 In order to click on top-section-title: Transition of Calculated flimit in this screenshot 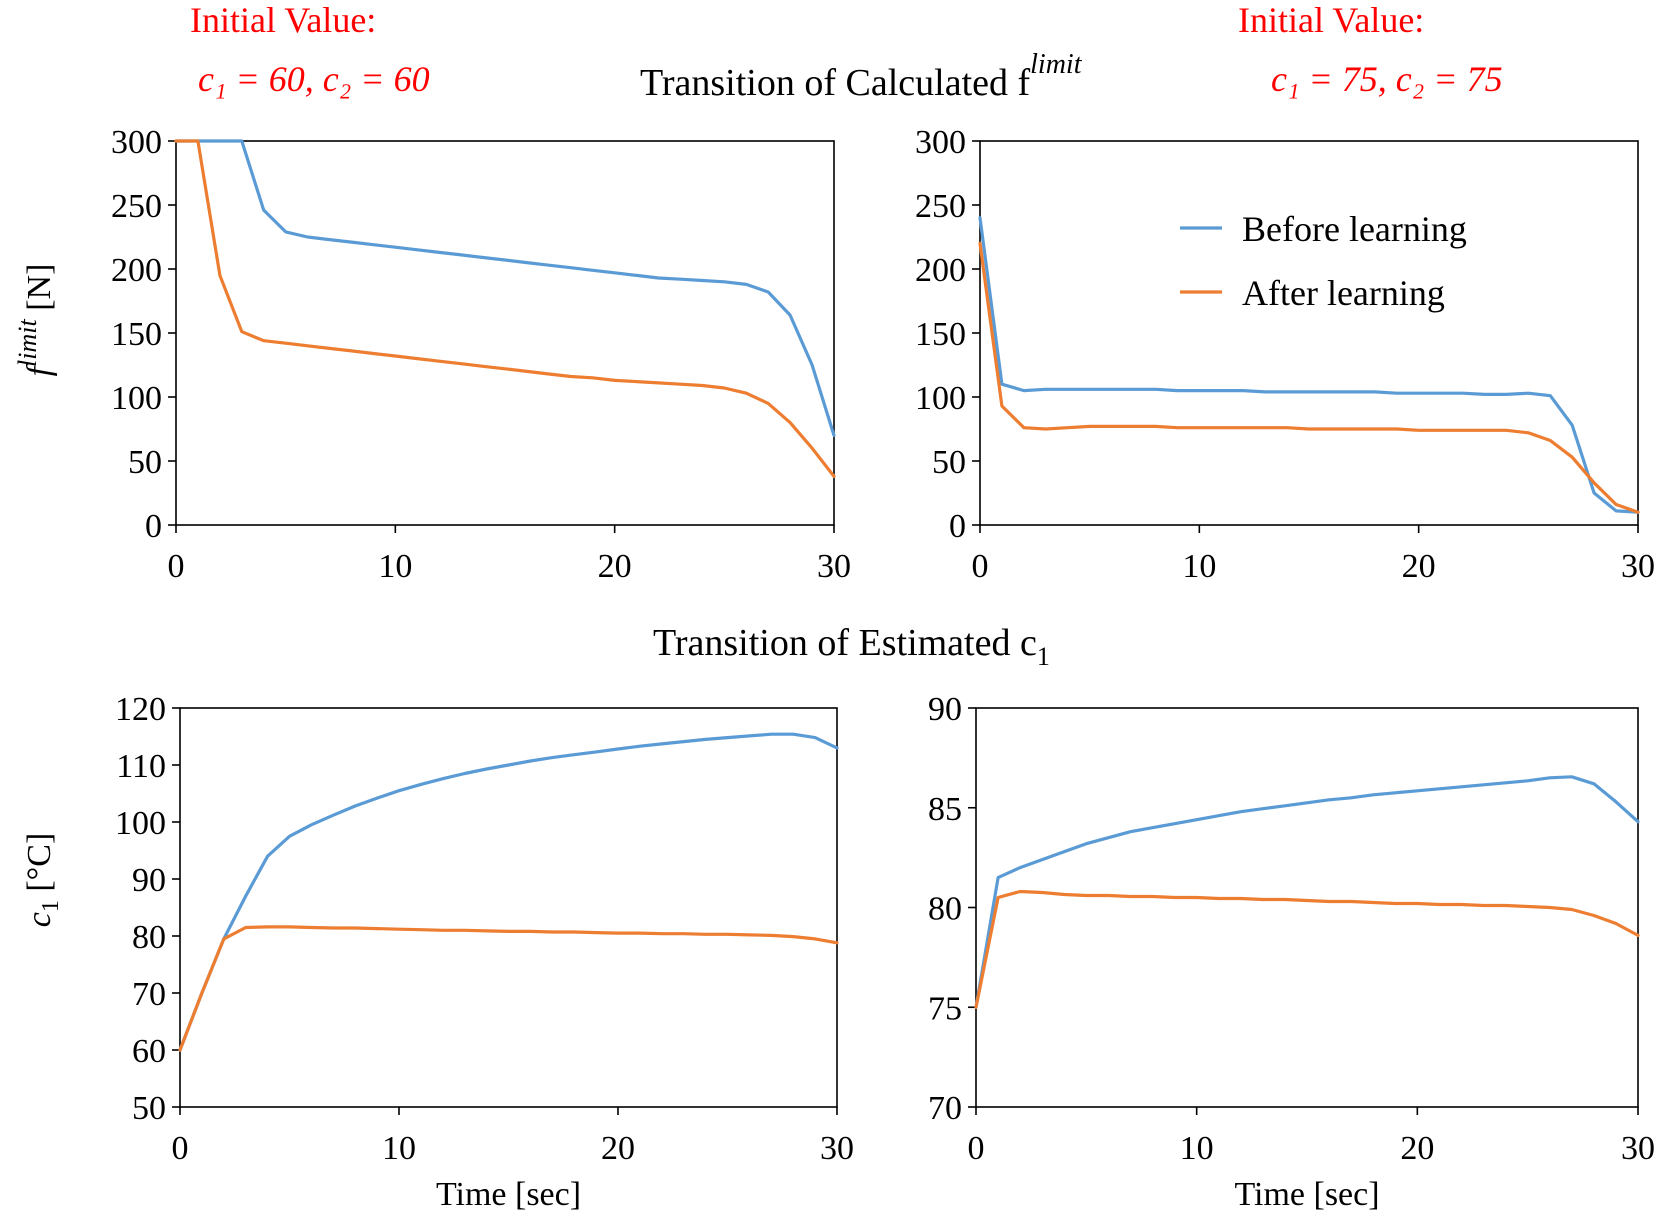, I will do `click(861, 76)`.